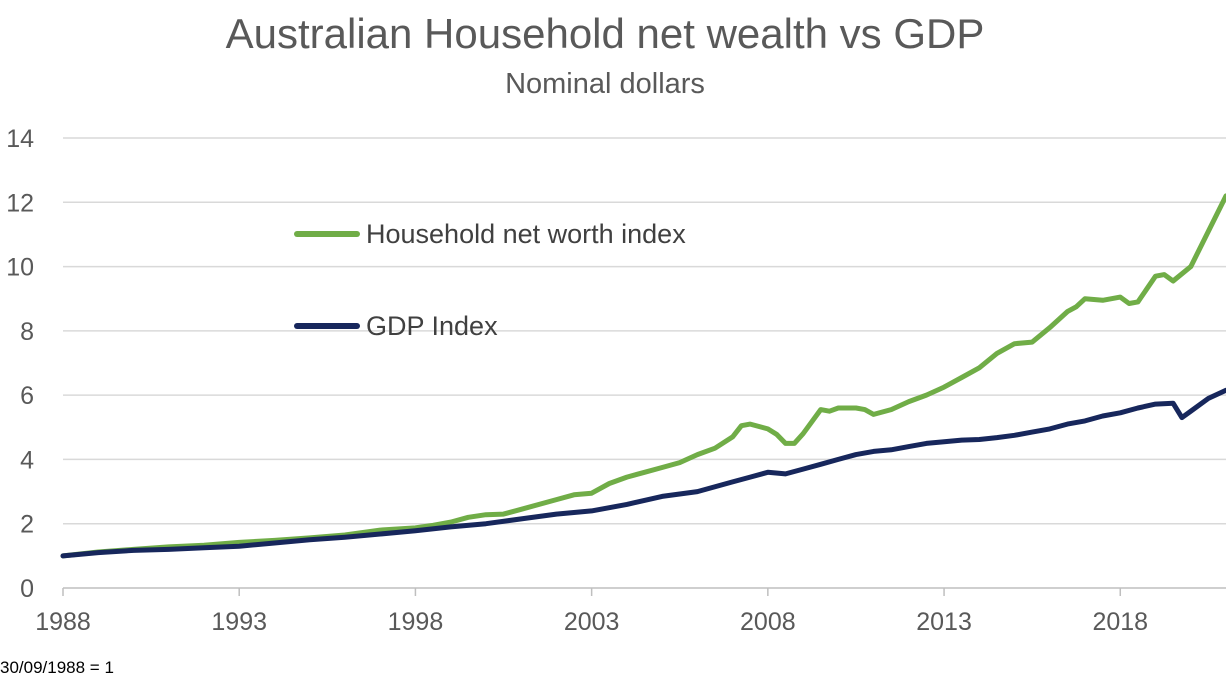 Image resolution: width=1226 pixels, height=690 pixels. I want to click on y-tick-label: 2, so click(27, 525).